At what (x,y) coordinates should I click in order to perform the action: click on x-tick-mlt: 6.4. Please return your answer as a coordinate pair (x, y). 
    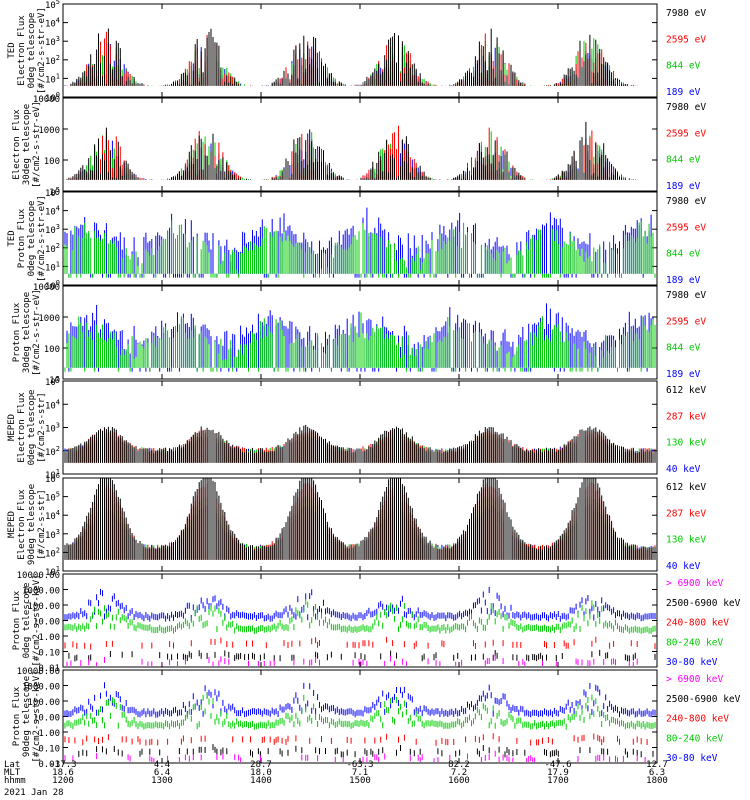
    Looking at the image, I should click on (162, 773).